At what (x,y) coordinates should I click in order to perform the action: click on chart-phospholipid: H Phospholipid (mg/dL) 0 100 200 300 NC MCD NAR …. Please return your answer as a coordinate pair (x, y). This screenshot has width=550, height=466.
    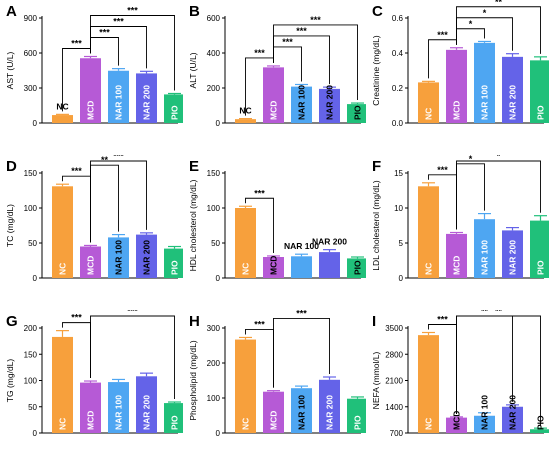
    Looking at the image, I should click on (277, 374).